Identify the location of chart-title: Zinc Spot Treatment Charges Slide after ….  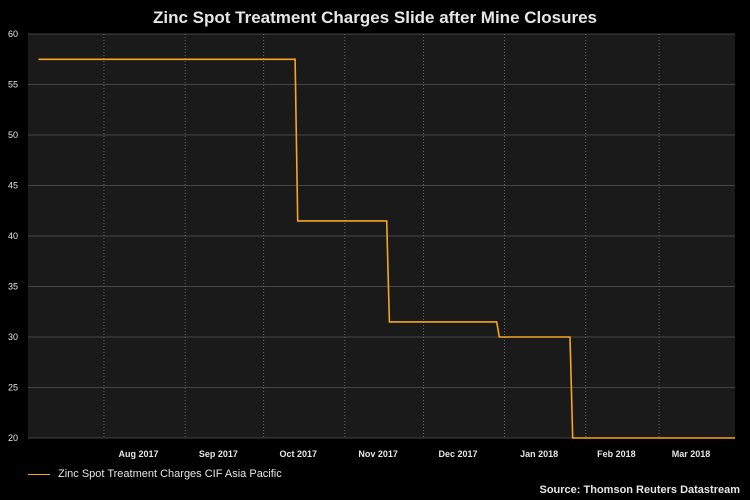
(375, 17).